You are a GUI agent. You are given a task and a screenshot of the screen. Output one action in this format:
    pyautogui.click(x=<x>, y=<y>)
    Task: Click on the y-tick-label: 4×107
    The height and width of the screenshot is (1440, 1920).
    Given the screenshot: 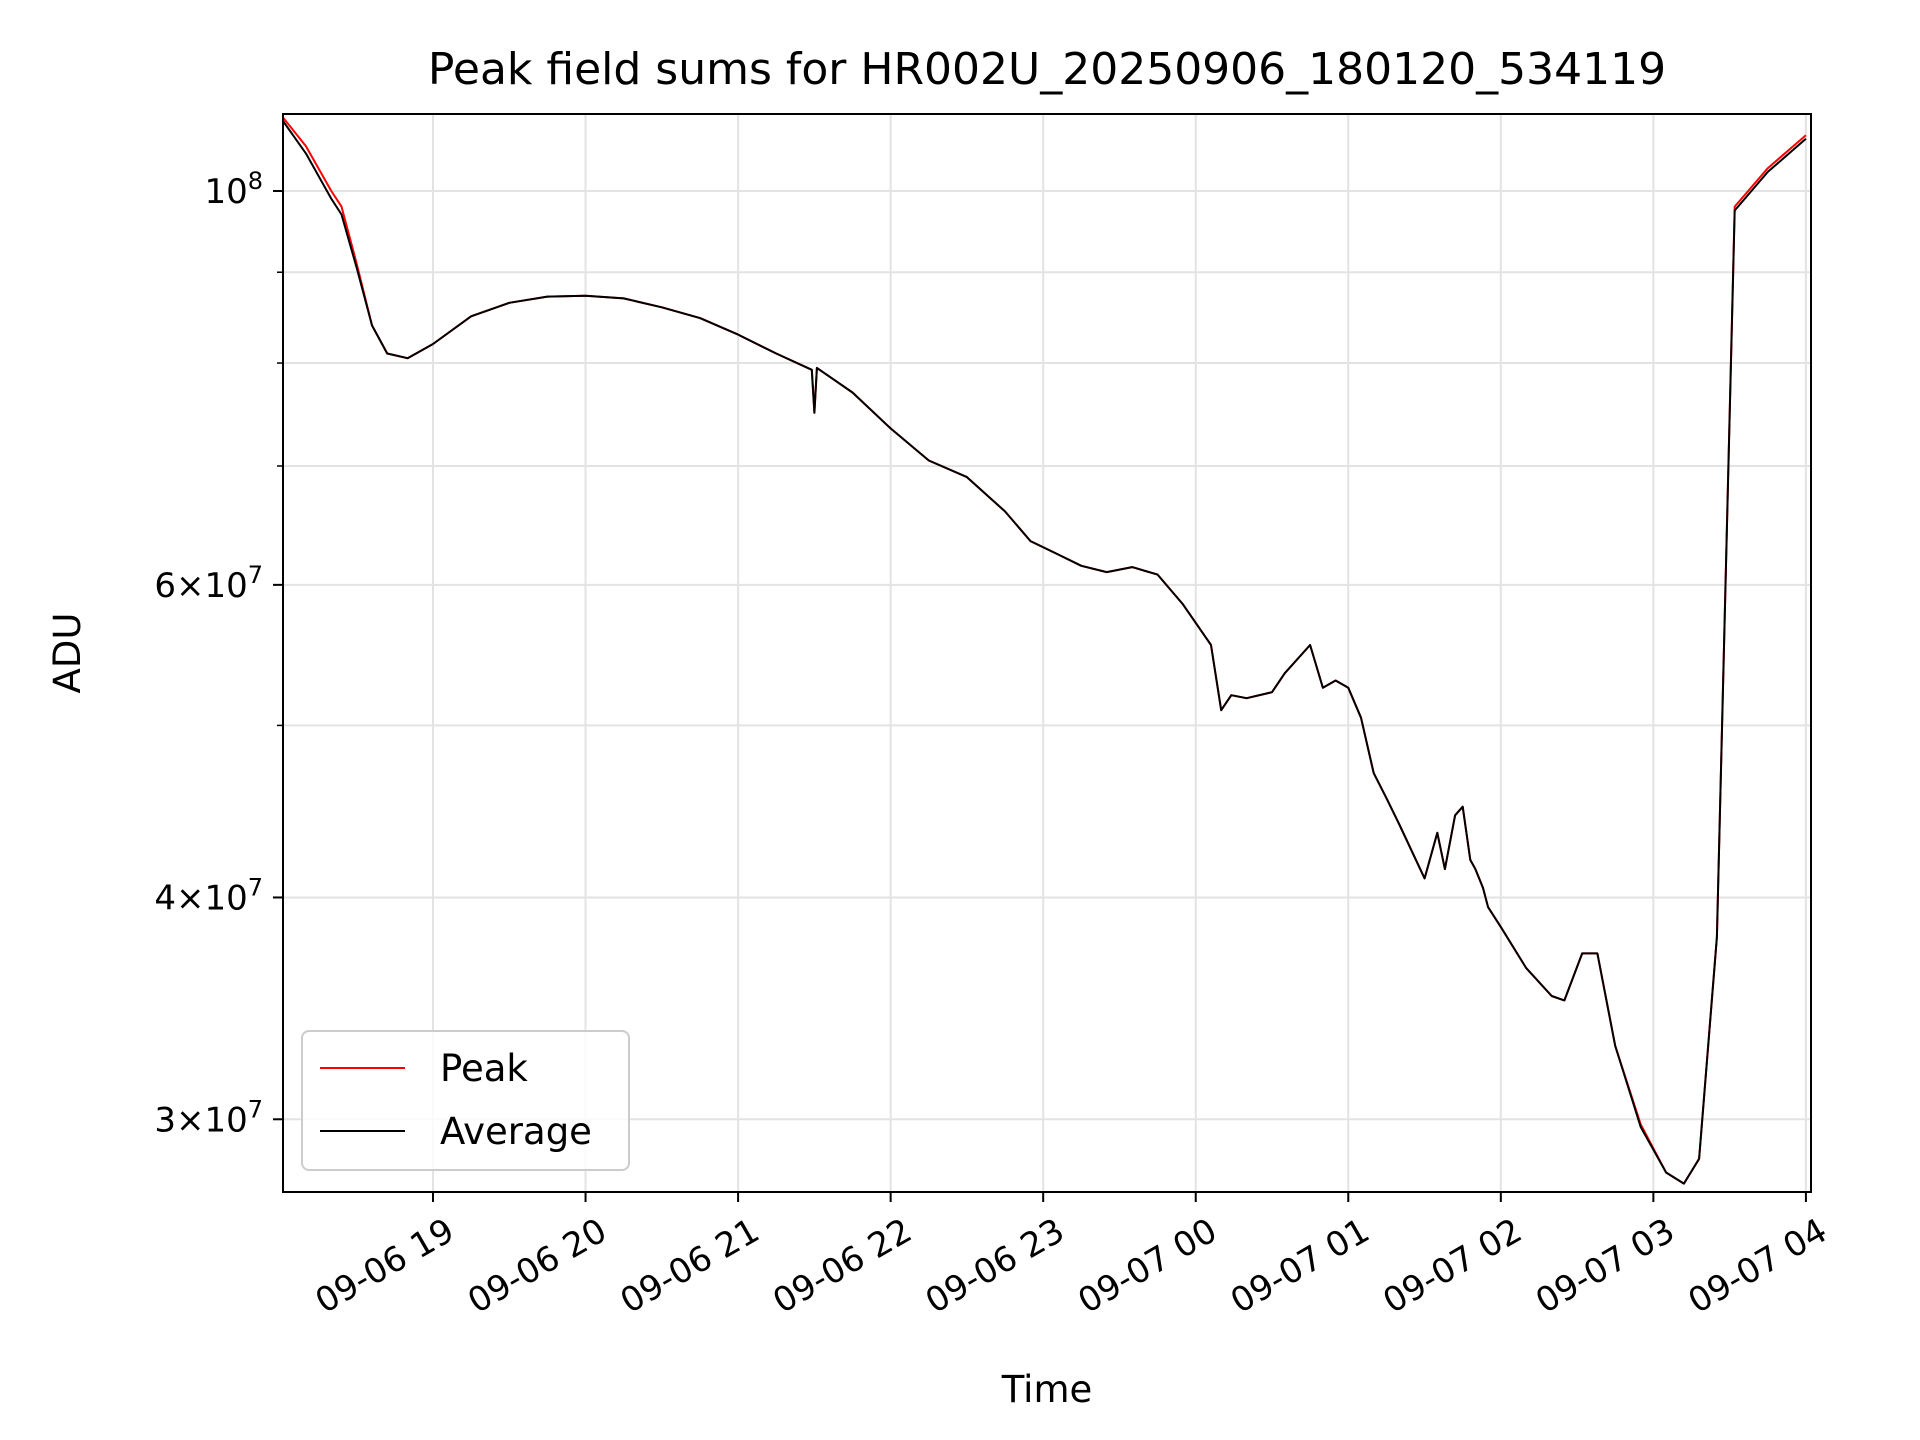 What is the action you would take?
    pyautogui.click(x=208, y=895)
    